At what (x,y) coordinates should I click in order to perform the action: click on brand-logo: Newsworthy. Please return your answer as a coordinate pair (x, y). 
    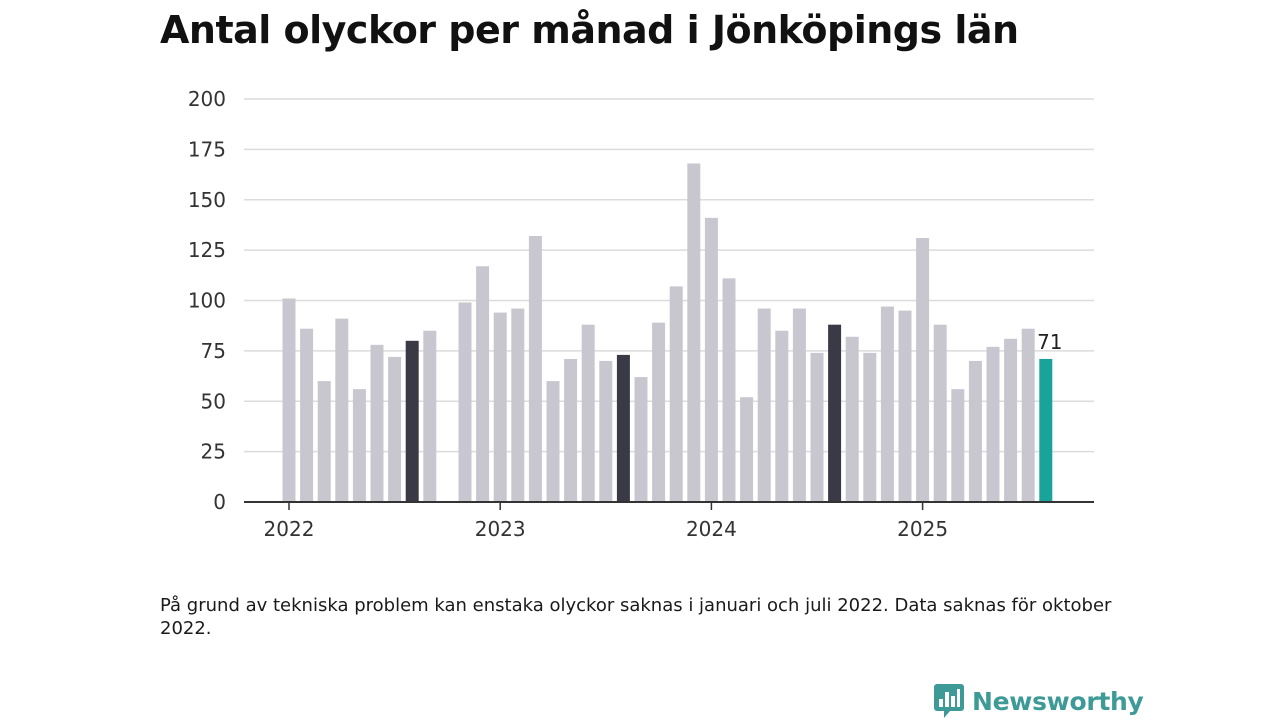
    Looking at the image, I should click on (1039, 701).